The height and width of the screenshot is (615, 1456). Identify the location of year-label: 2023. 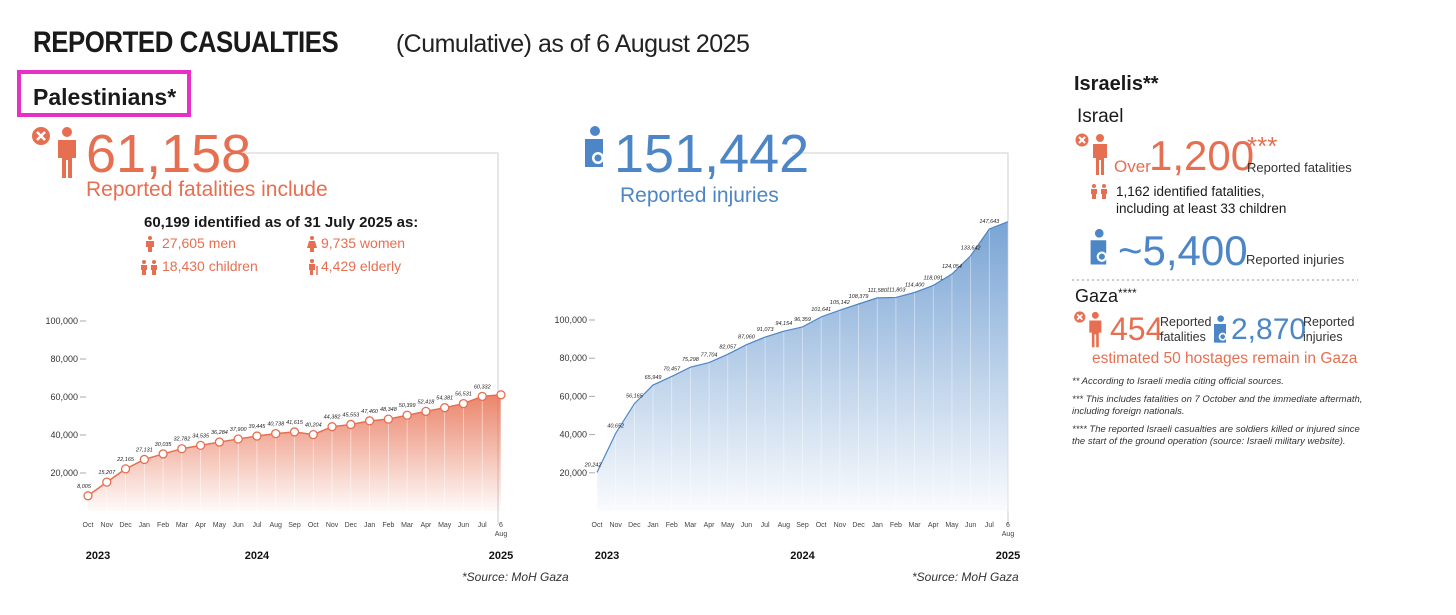
(98, 556).